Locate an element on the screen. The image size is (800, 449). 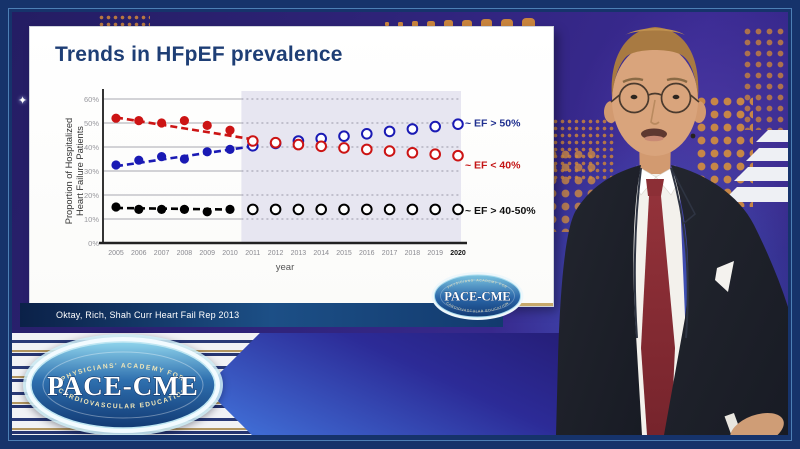
svg-text: 2005 is located at coordinates (116, 253).